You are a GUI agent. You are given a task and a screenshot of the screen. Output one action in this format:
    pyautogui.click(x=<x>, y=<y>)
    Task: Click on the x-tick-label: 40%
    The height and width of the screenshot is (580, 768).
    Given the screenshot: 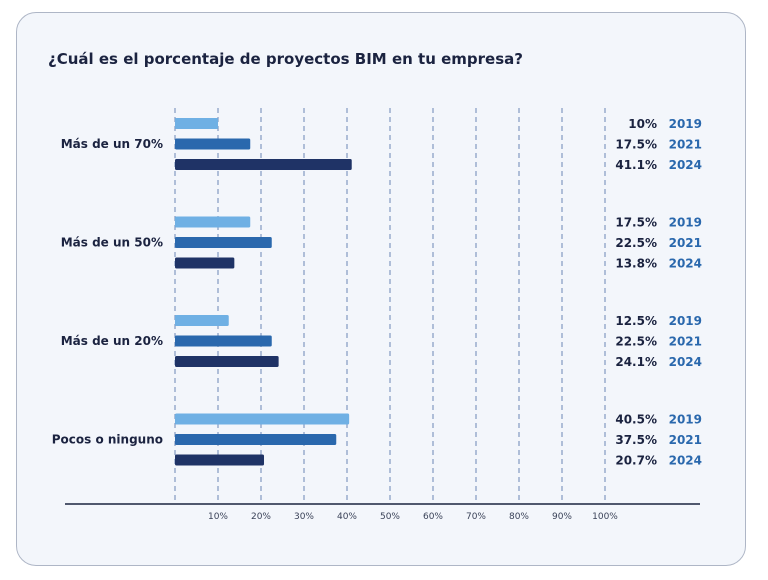 What is the action you would take?
    pyautogui.click(x=347, y=517)
    